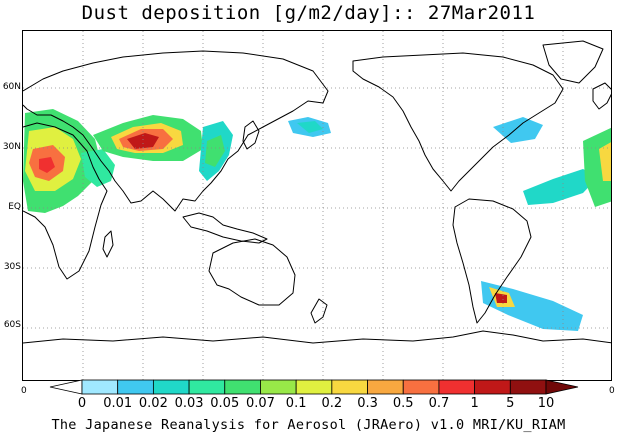 This screenshot has height=438, width=617. I want to click on colorbar-tick-label: 0.05, so click(225, 403).